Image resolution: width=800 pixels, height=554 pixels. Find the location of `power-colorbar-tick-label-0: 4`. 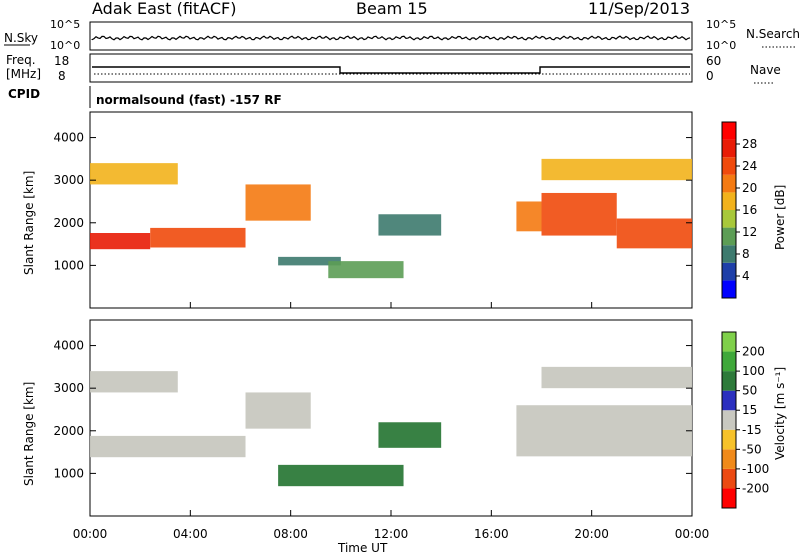

power-colorbar-tick-label-0: 4 is located at coordinates (746, 276).